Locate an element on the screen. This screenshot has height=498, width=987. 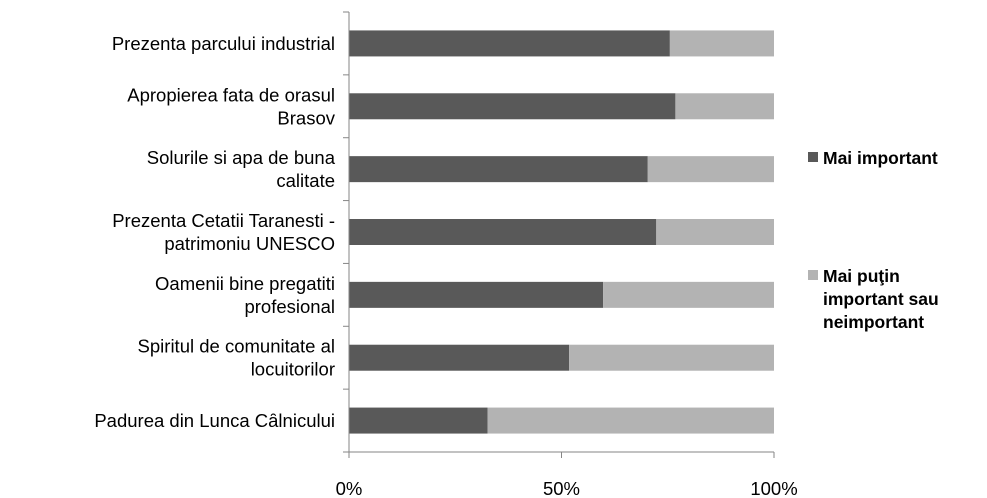
x-tick-labels: 0% 50% 100% is located at coordinates (567, 488).